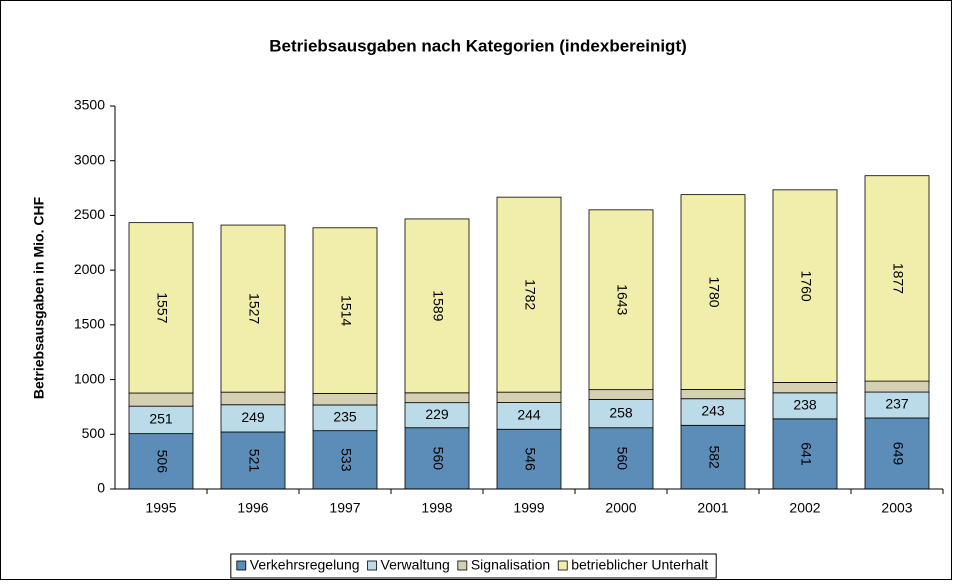 This screenshot has height=586, width=953. Describe the element at coordinates (620, 508) in the screenshot. I see `x-tick-label: 2000` at that location.